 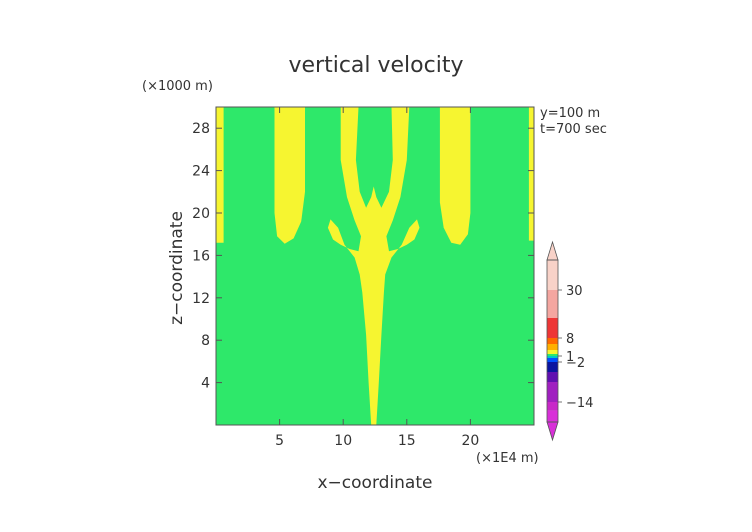 I want to click on x-axis-label: x−coordinate, so click(x=375, y=483).